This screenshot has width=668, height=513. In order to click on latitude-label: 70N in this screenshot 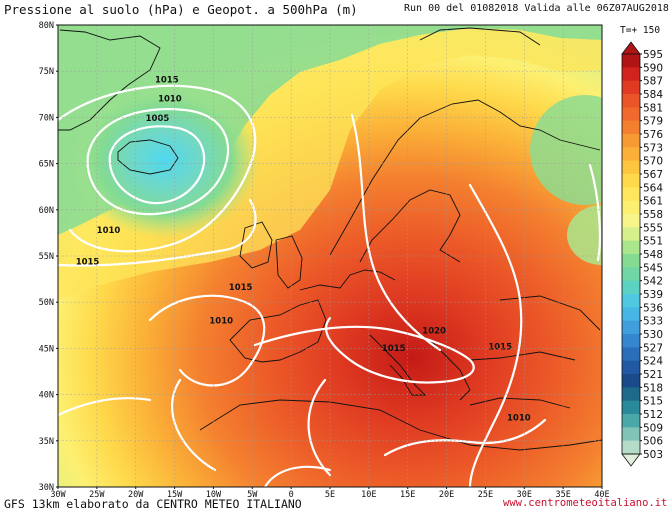, I will do `click(46, 118)`.